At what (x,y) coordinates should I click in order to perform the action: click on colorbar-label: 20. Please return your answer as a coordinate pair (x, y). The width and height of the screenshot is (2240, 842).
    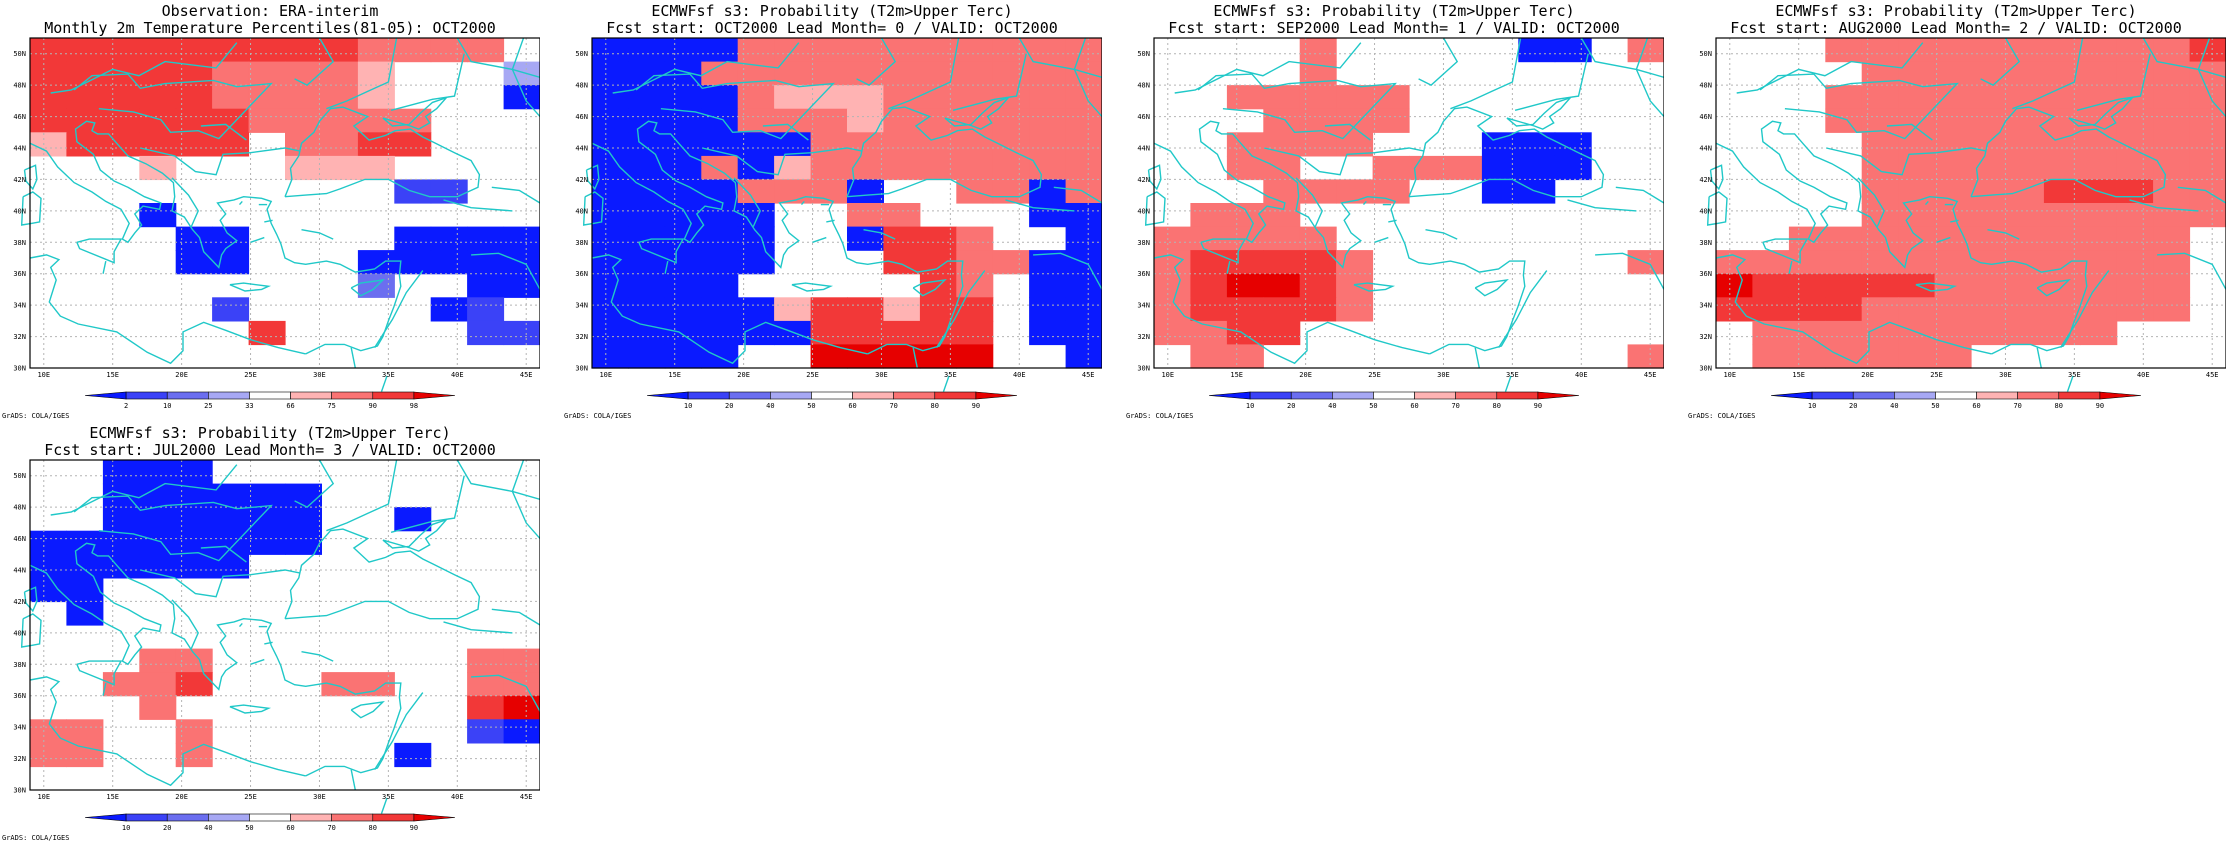
    Looking at the image, I should click on (167, 828).